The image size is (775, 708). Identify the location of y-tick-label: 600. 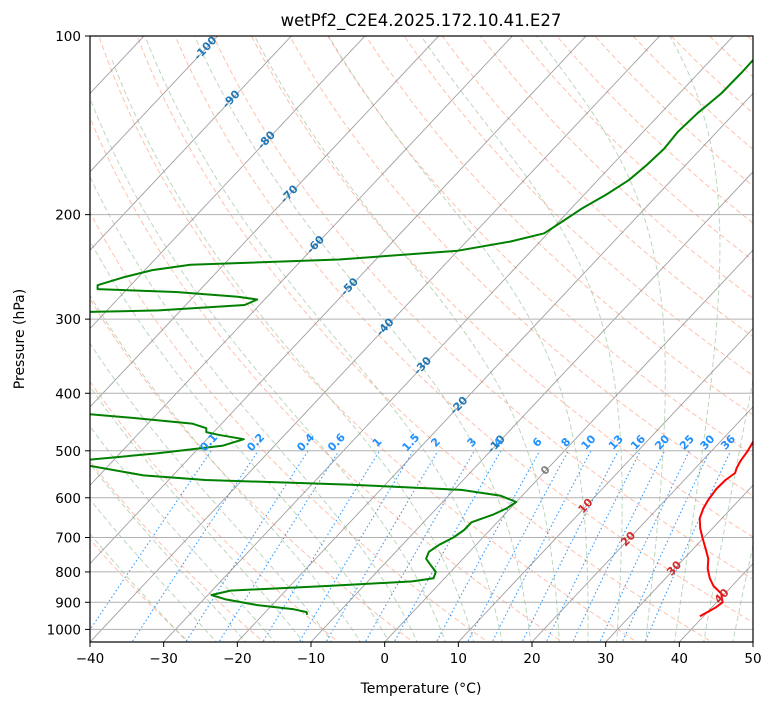
(68, 499).